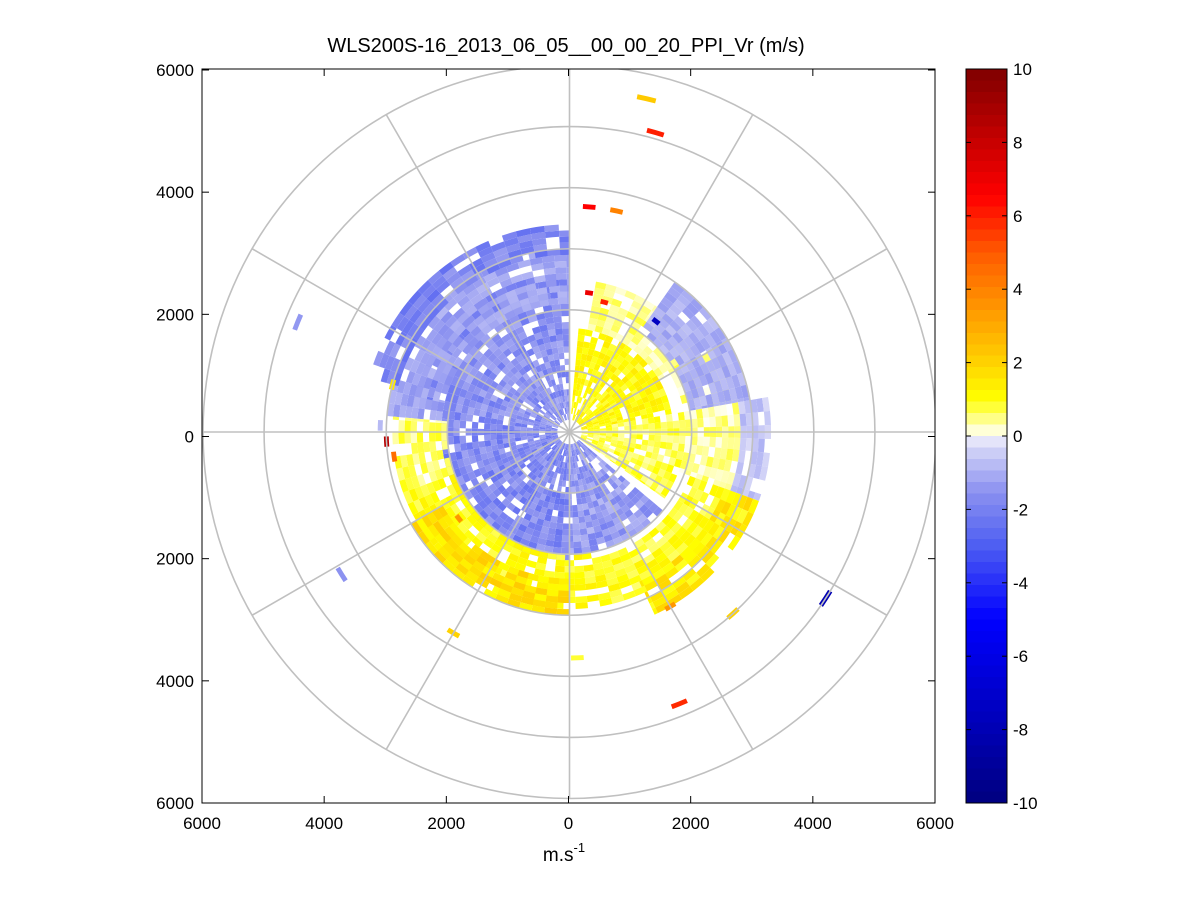  Describe the element at coordinates (410, 523) in the screenshot. I see `azimuth-spoke` at that location.